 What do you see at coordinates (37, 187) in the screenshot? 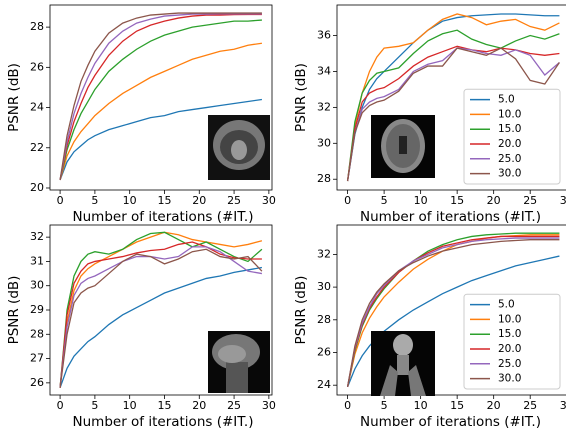
I see `y-tick-label: 20` at bounding box center [37, 187].